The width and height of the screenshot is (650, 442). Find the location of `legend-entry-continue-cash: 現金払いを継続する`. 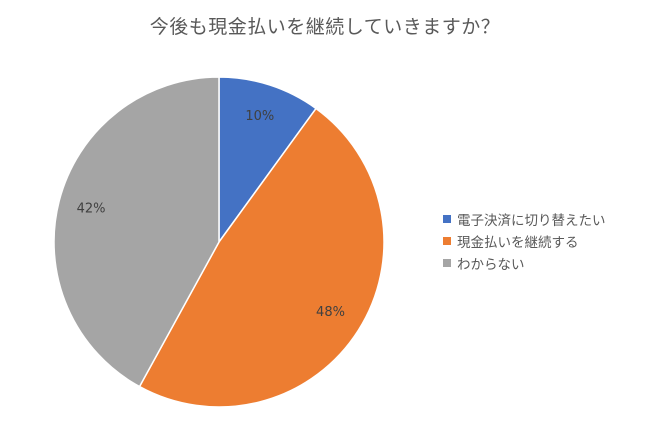

legend-entry-continue-cash: 現金払いを継続する is located at coordinates (524, 241).